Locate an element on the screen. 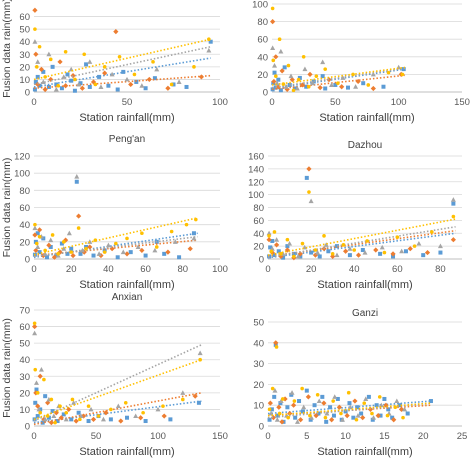 Image resolution: width=474 pixels, height=474 pixels. chart-title: Ganzi is located at coordinates (365, 313).